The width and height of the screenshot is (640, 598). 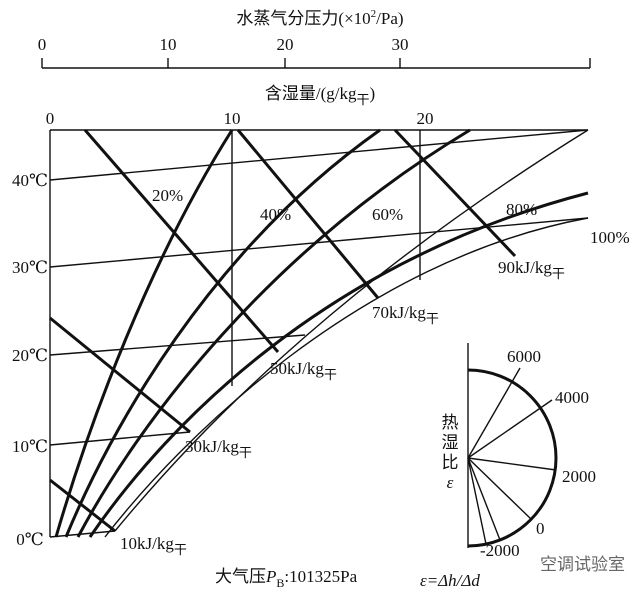 I want to click on ratio-title: 比, so click(x=450, y=462).